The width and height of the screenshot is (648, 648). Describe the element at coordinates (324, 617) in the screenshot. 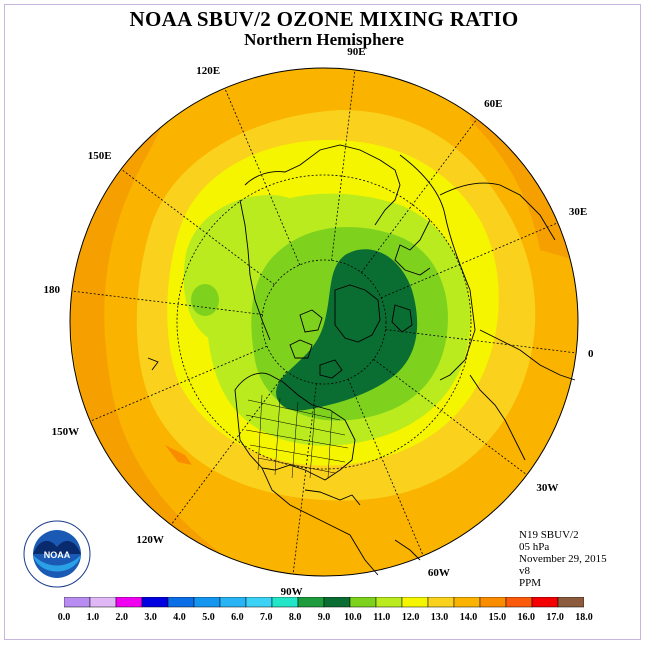

I see `colorbar-tick-label: 9.0` at that location.